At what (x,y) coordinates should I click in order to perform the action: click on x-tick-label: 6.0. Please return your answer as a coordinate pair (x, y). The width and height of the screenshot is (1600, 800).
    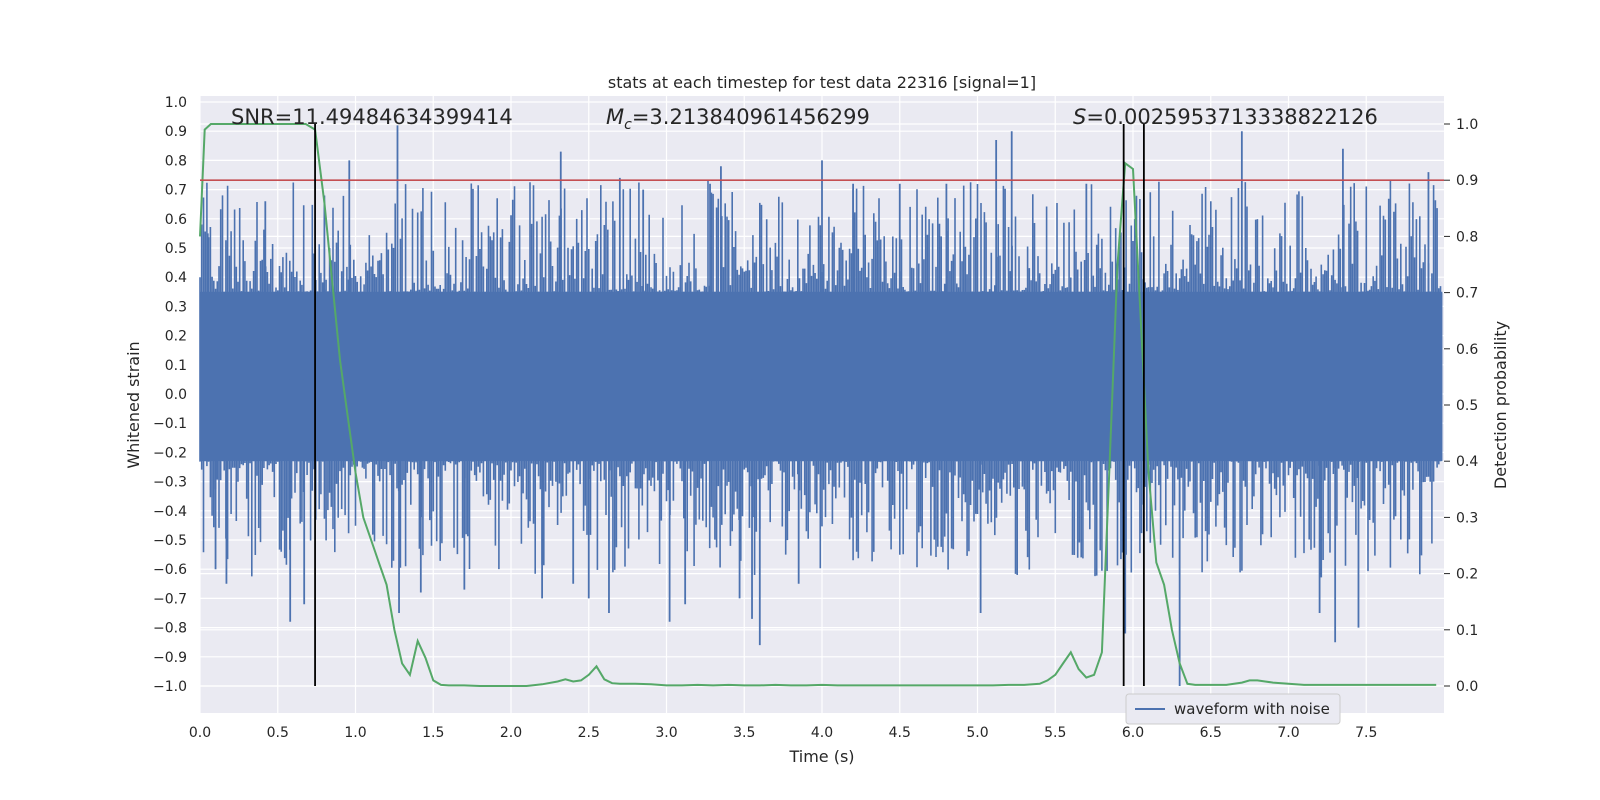
    Looking at the image, I should click on (1133, 733).